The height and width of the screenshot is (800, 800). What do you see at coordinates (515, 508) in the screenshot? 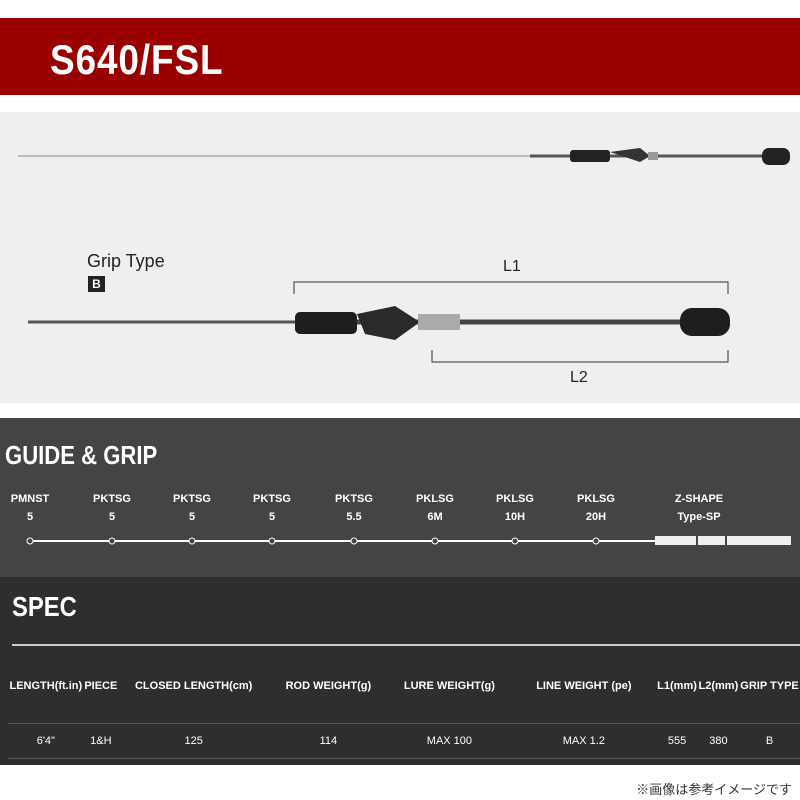
I see `guide-item: PKLSG 10H` at bounding box center [515, 508].